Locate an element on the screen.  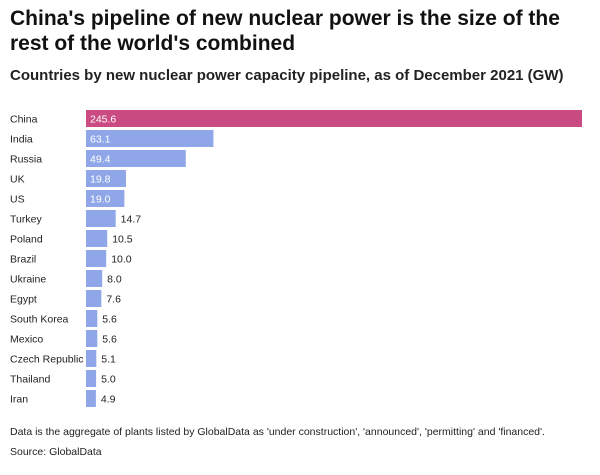
bar-ukraine is located at coordinates (94, 278).